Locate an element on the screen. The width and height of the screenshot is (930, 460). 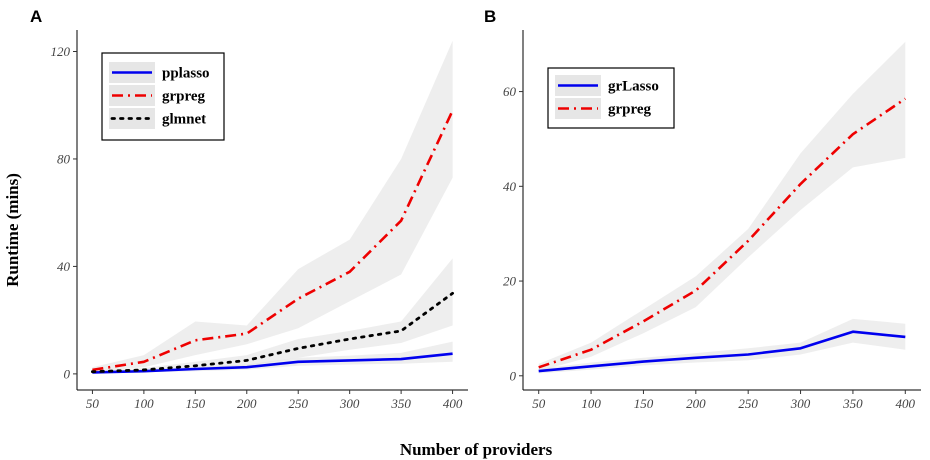
panel-letter: B is located at coordinates (490, 16).